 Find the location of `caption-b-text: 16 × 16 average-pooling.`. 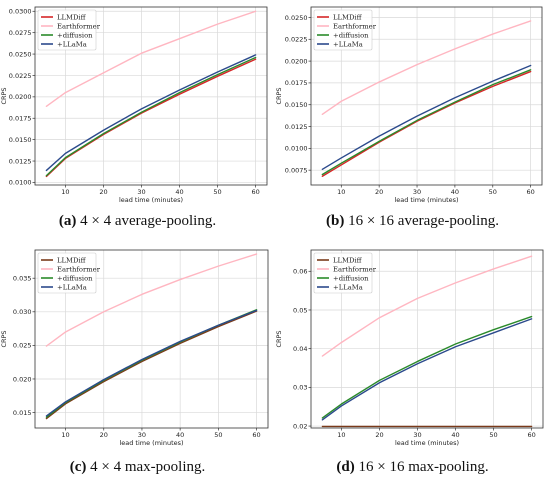

caption-b-text: 16 × 16 average-pooling. is located at coordinates (421, 221).